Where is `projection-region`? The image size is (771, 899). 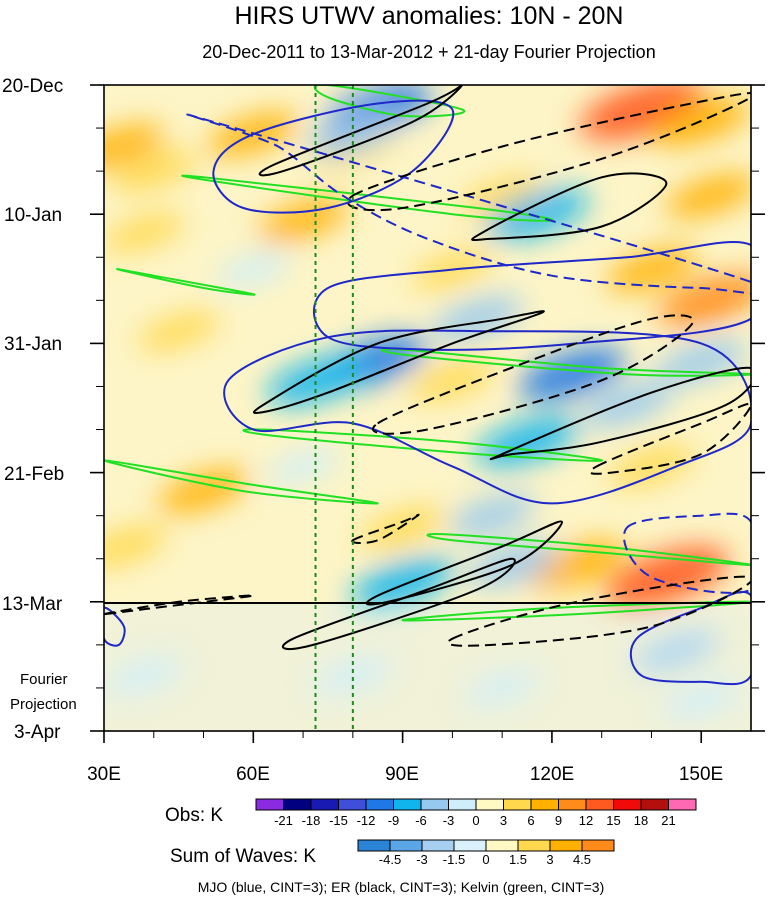
projection-region is located at coordinates (427, 667).